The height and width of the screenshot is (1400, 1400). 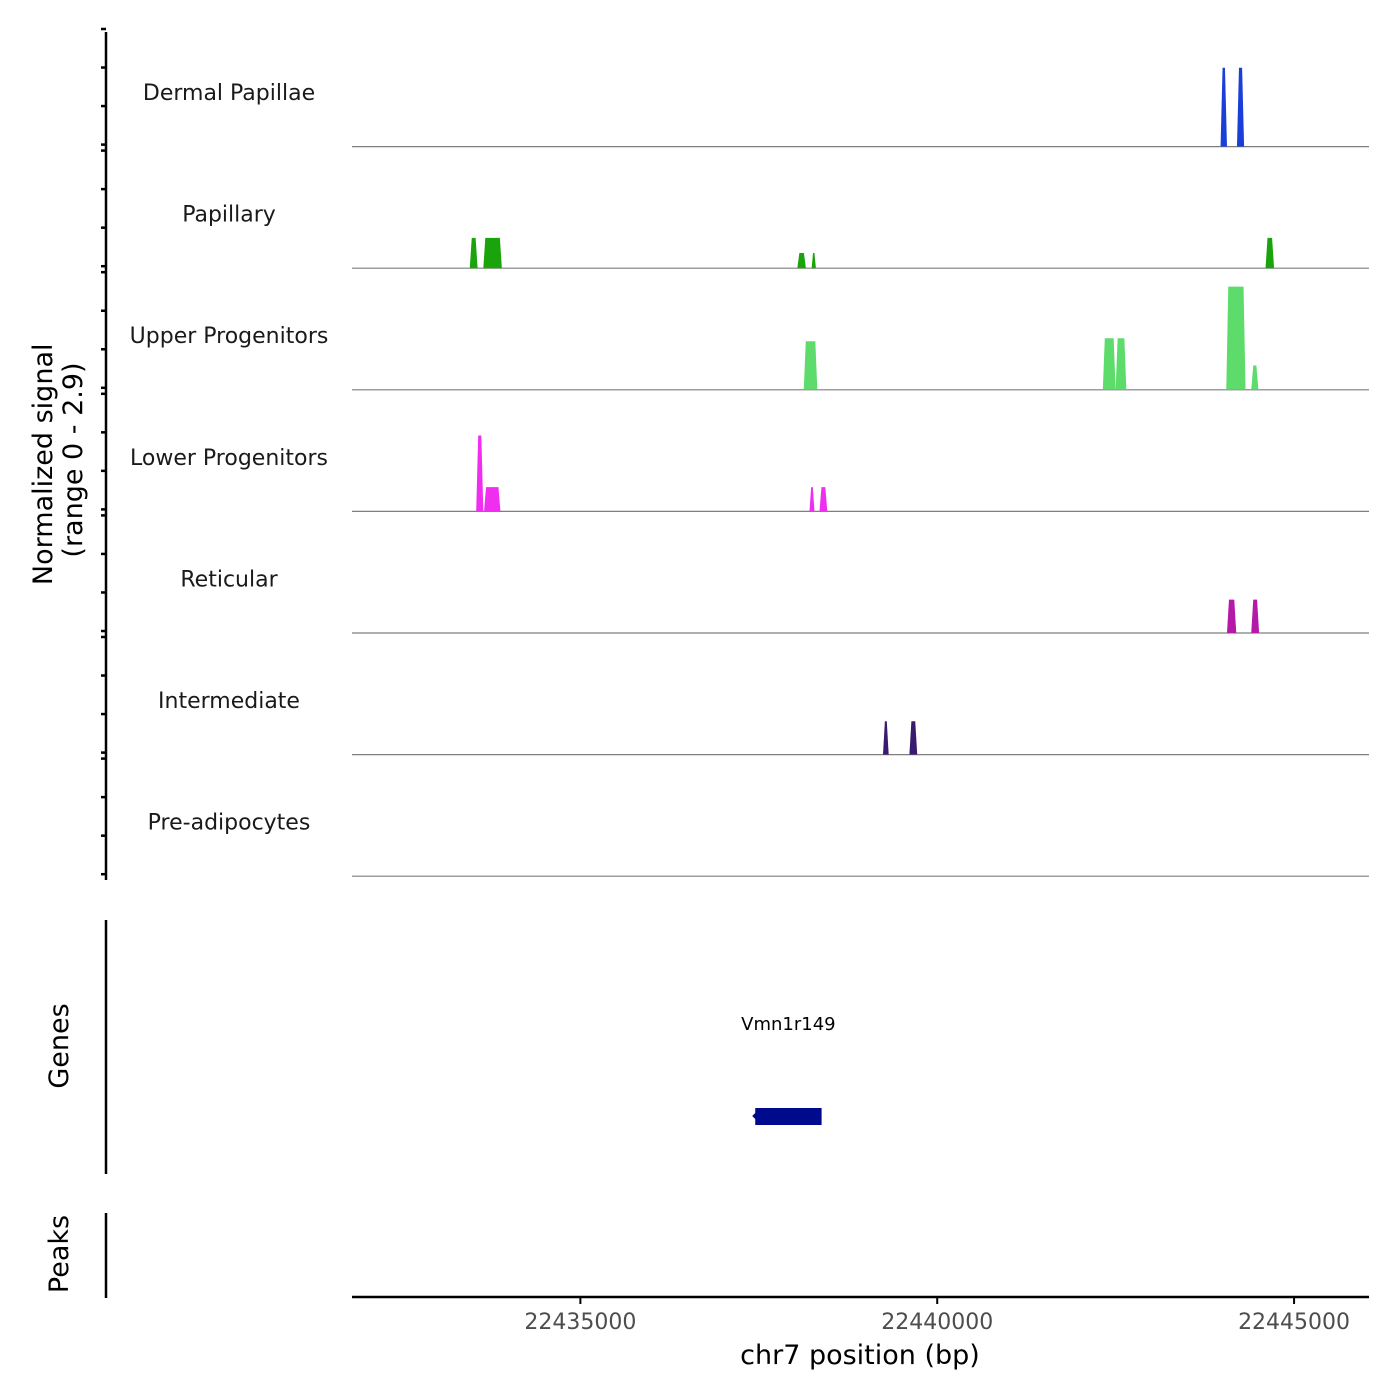 What do you see at coordinates (43, 465) in the screenshot?
I see `y-axis-label-line1: Normalized signal` at bounding box center [43, 465].